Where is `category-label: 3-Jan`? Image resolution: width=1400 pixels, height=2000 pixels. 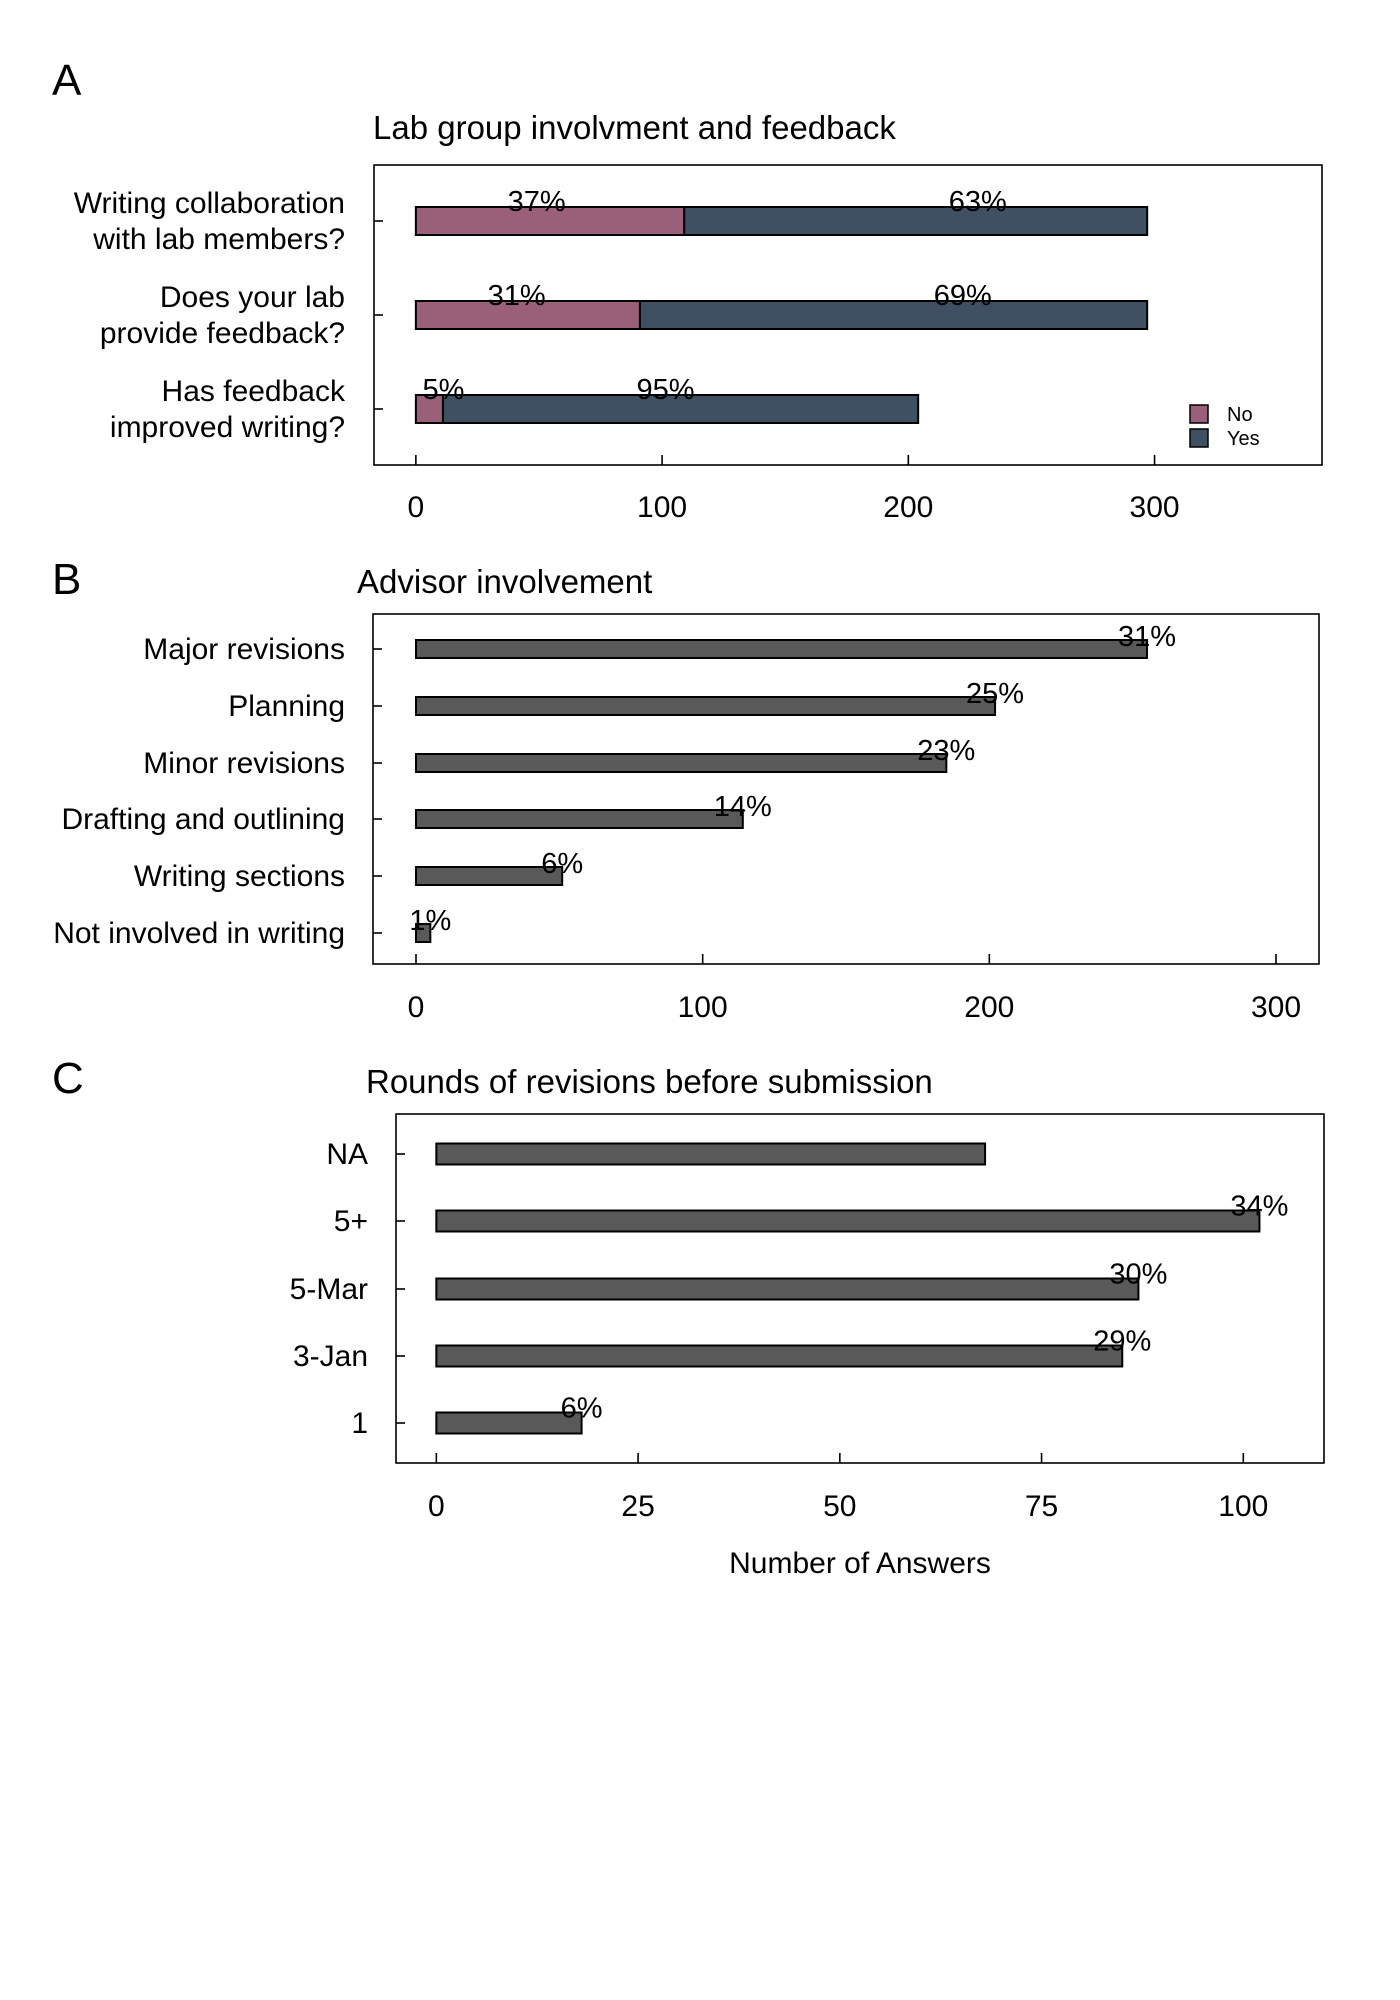
category-label: 3-Jan is located at coordinates (330, 1356).